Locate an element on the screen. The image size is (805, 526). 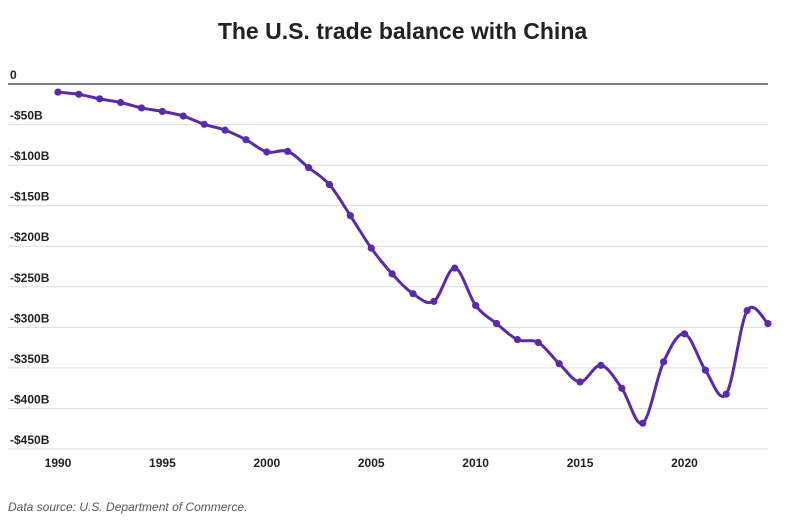
x-tick-label: 2005 is located at coordinates (371, 463).